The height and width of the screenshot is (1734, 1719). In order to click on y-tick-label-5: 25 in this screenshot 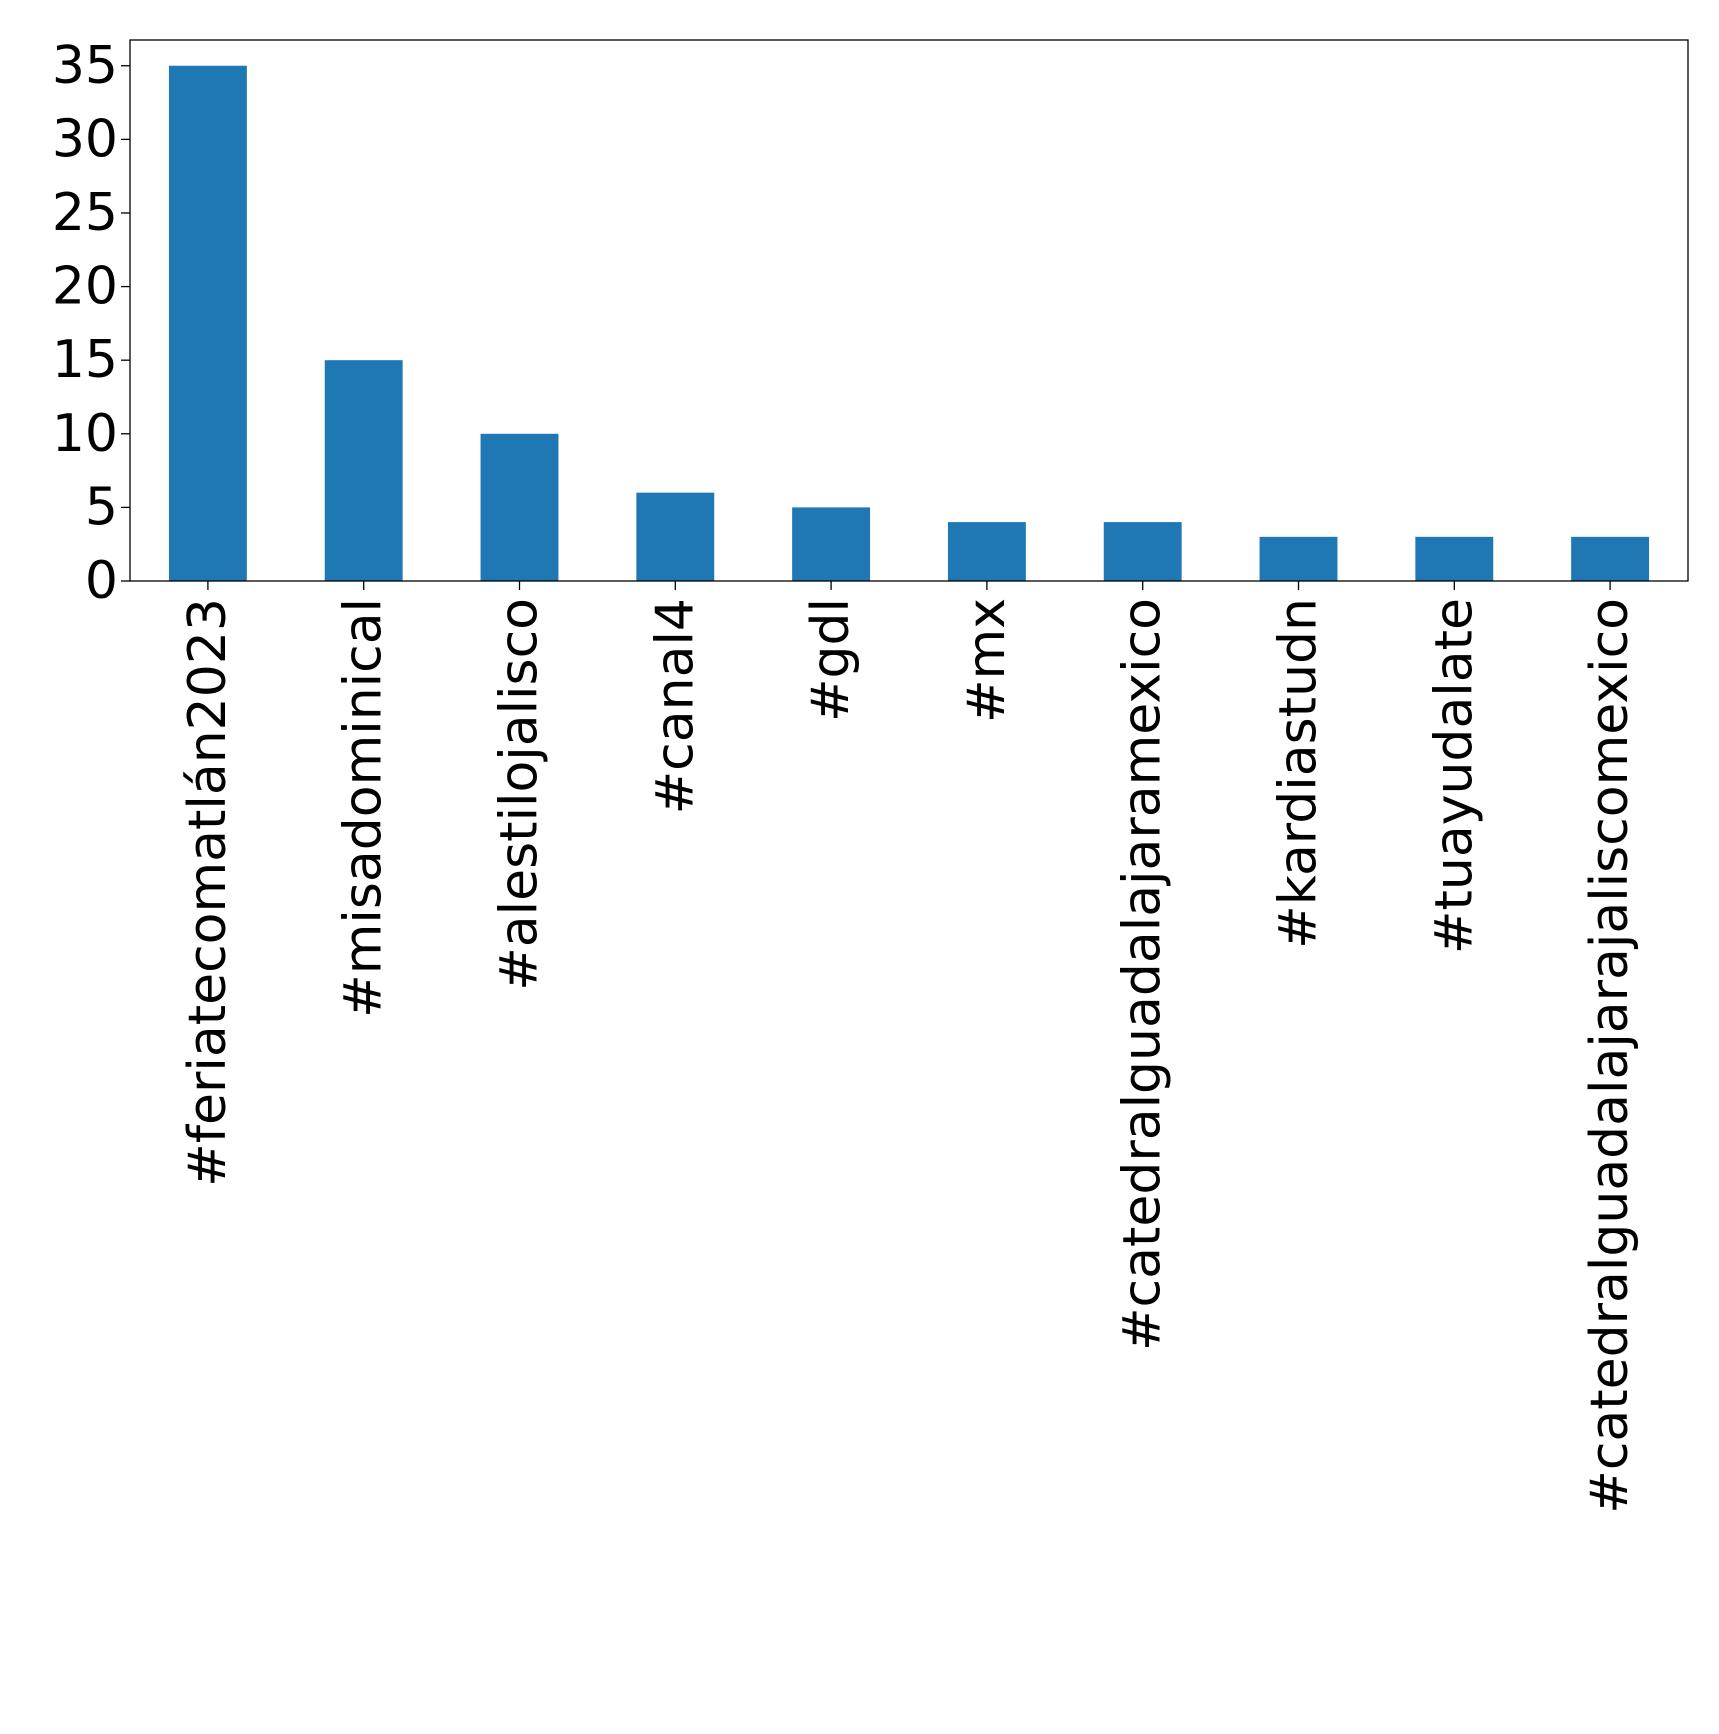, I will do `click(85, 213)`.